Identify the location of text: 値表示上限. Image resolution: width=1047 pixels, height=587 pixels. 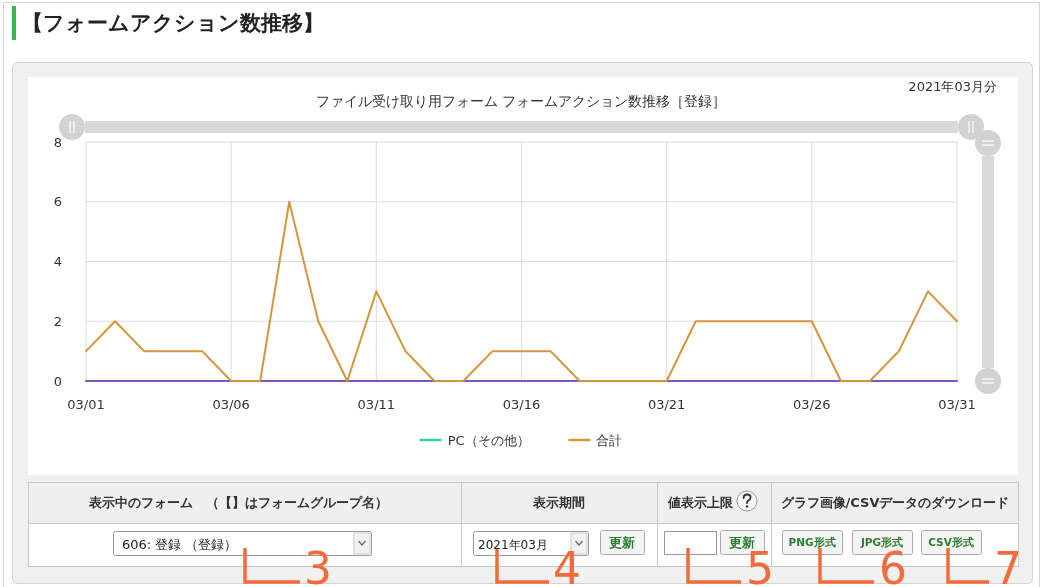
(700, 502).